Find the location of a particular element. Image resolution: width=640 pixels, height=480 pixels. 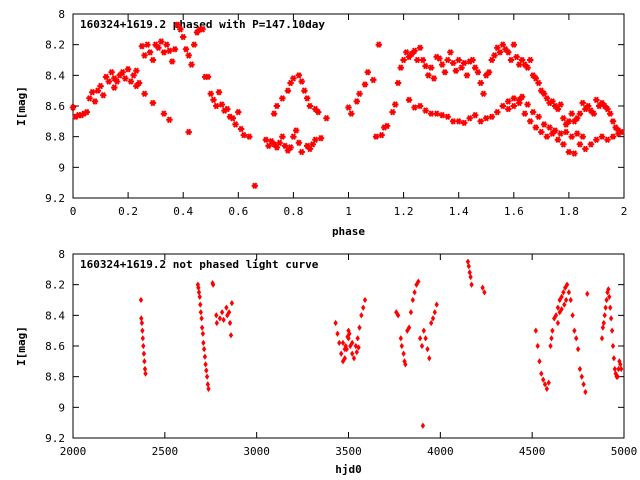

x-tick-label: 1.4 is located at coordinates (459, 211).